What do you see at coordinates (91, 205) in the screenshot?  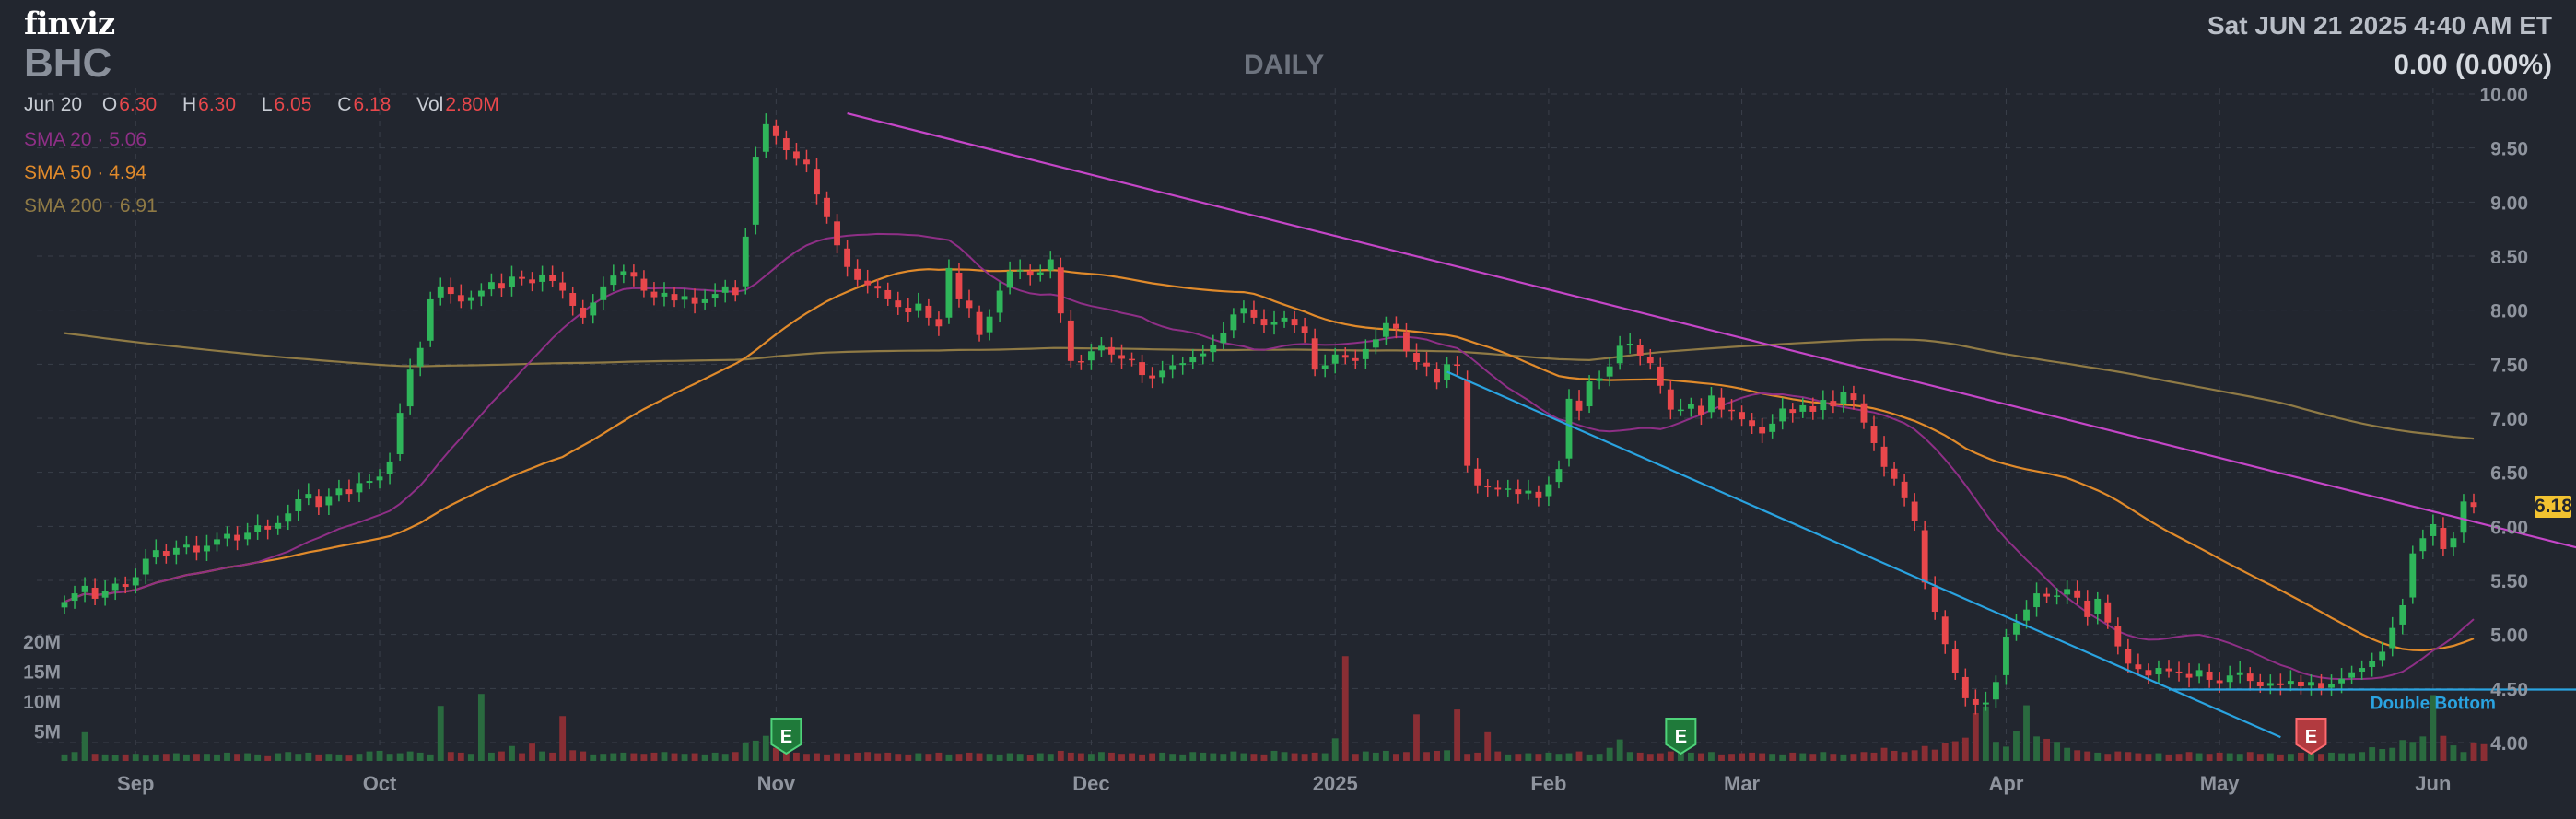 I see `sma200-legend: SMA 200 · 6.91` at bounding box center [91, 205].